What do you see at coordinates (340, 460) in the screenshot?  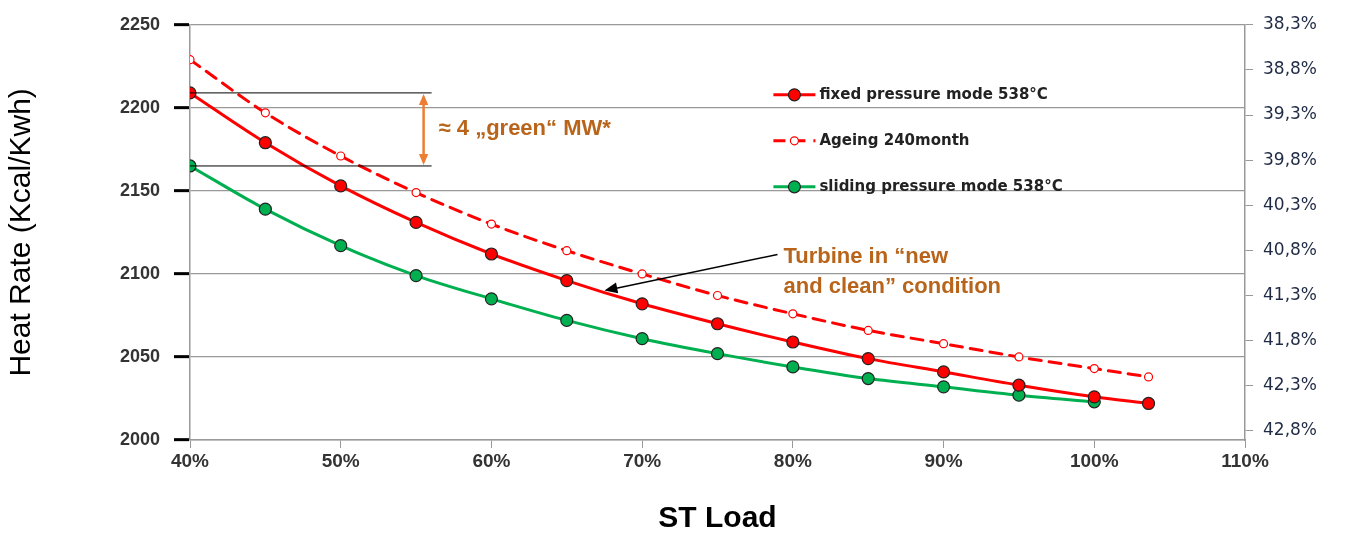 I see `x-tick-label: 50%` at bounding box center [340, 460].